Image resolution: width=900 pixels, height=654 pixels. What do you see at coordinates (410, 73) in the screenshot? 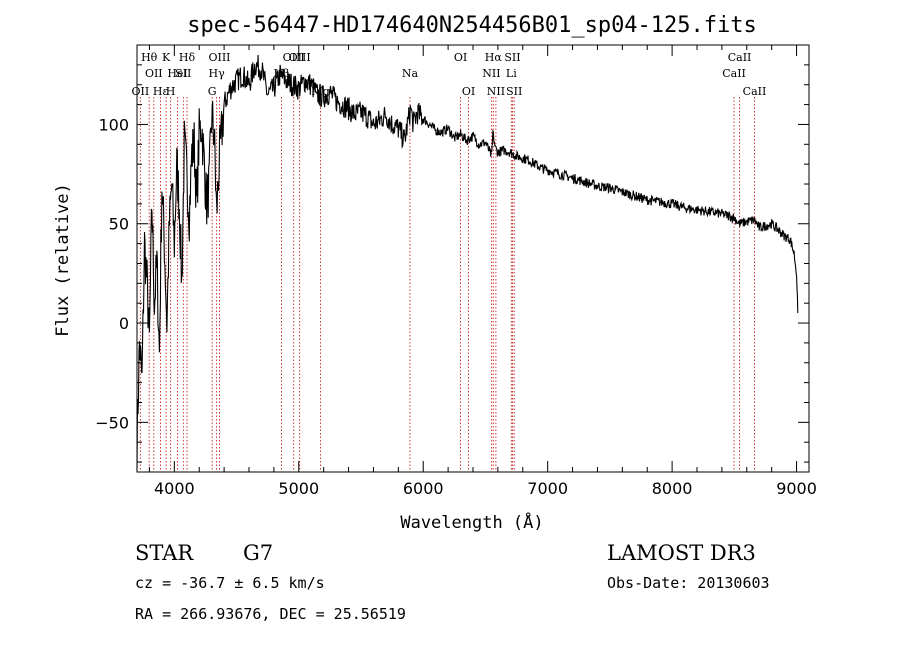
I see `spectral-line-label-16: Na` at bounding box center [410, 73].